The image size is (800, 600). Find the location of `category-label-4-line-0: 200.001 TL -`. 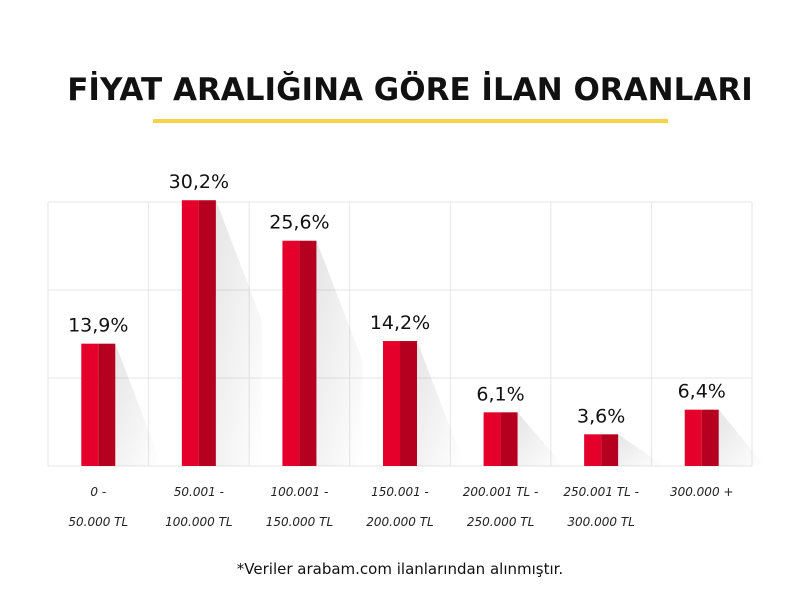

category-label-4-line-0: 200.001 TL - is located at coordinates (501, 492).